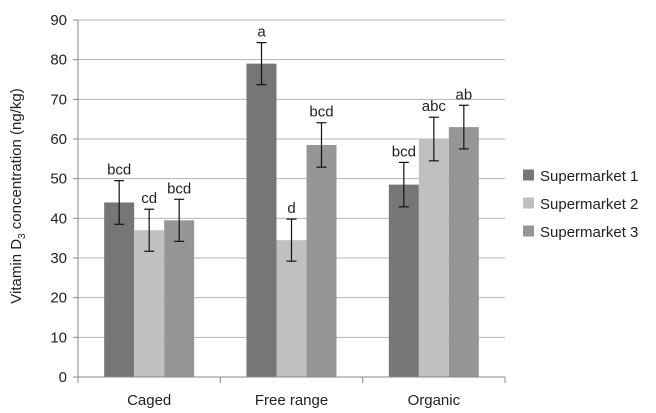 This screenshot has height=413, width=656. Describe the element at coordinates (291, 400) in the screenshot. I see `x-tick-label: Free range` at that location.